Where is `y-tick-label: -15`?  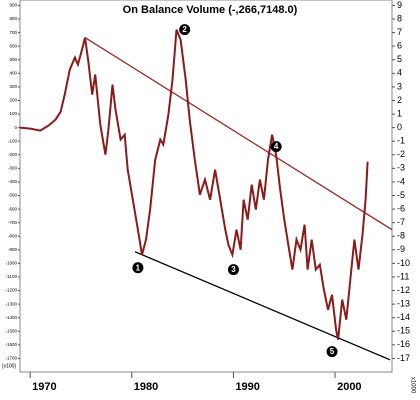 y-tick-label: -15 is located at coordinates (403, 331).